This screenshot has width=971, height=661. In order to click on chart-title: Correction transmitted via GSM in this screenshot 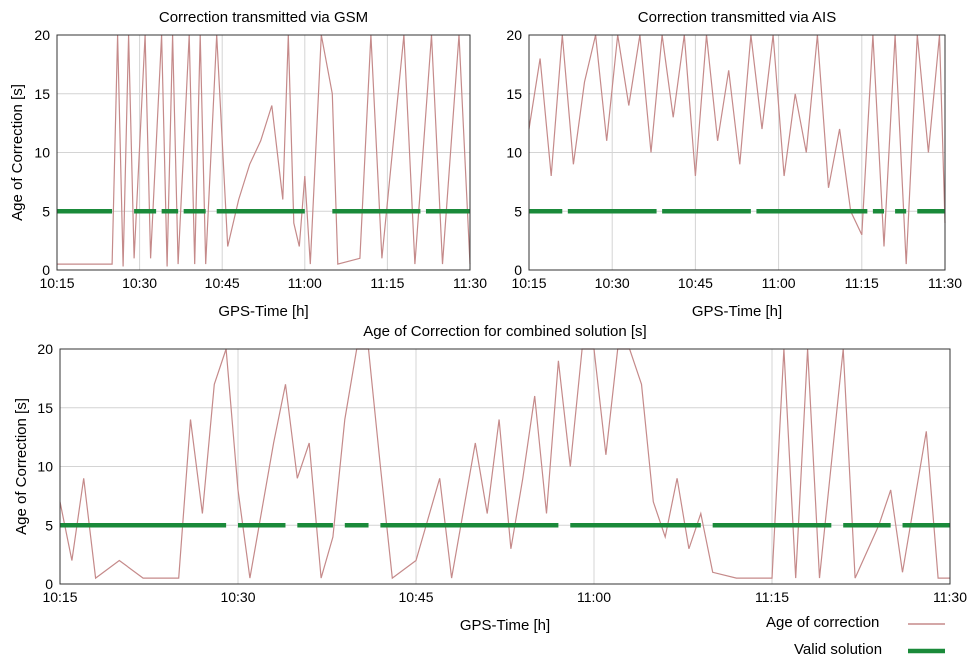, I will do `click(263, 17)`.